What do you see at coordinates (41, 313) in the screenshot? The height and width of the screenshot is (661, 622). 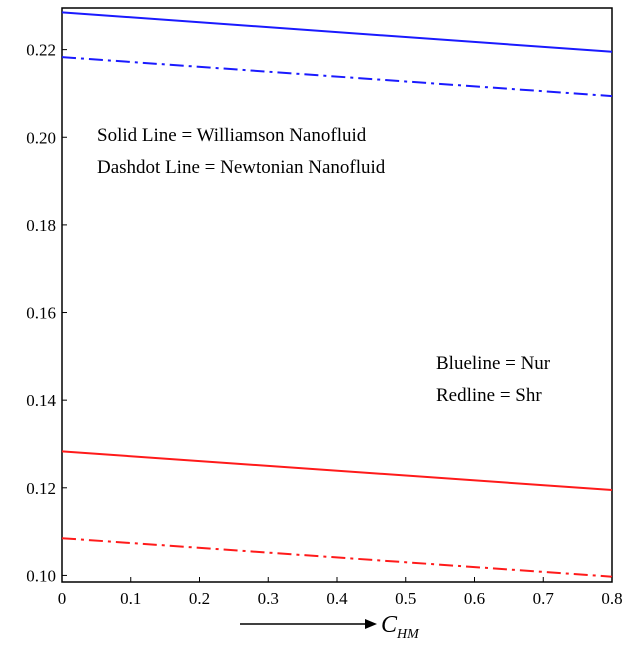 I see `y-tick-label: 0.16` at bounding box center [41, 313].